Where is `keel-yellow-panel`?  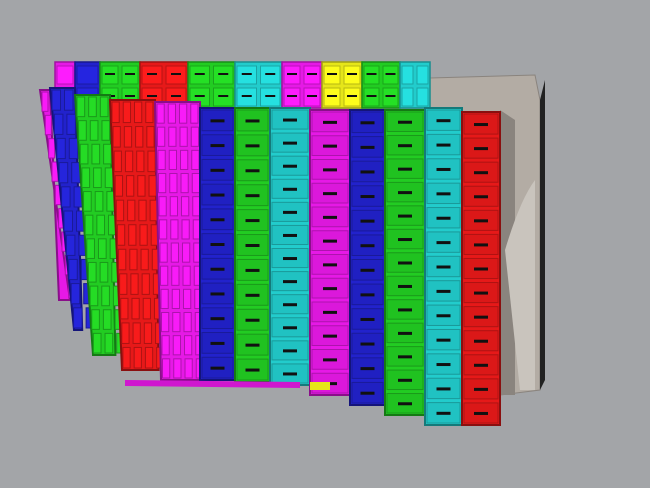
keel-yellow-panel is located at coordinates (320, 386).